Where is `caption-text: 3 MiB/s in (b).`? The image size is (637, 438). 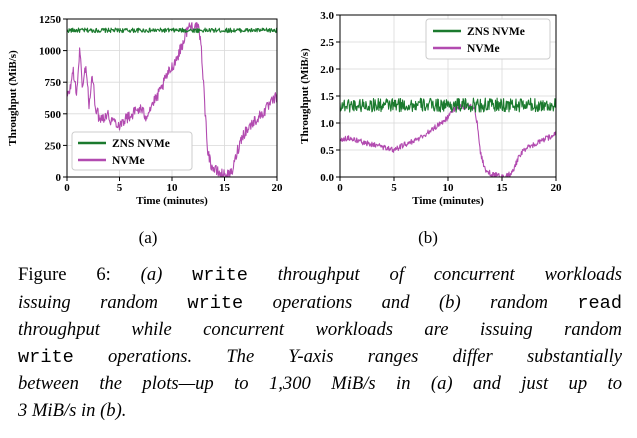
caption-text: 3 MiB/s in (b). is located at coordinates (72, 410).